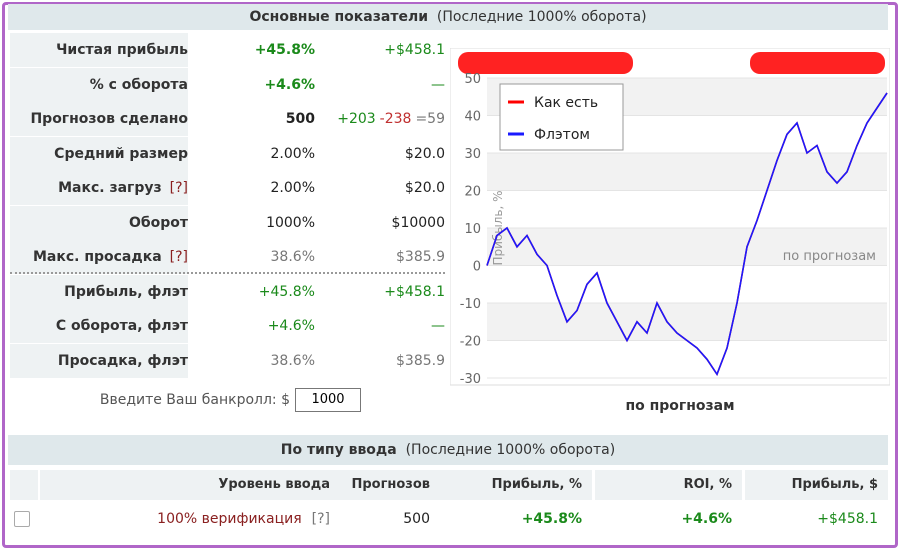  I want to click on section-title: По типу ввода, so click(338, 450).